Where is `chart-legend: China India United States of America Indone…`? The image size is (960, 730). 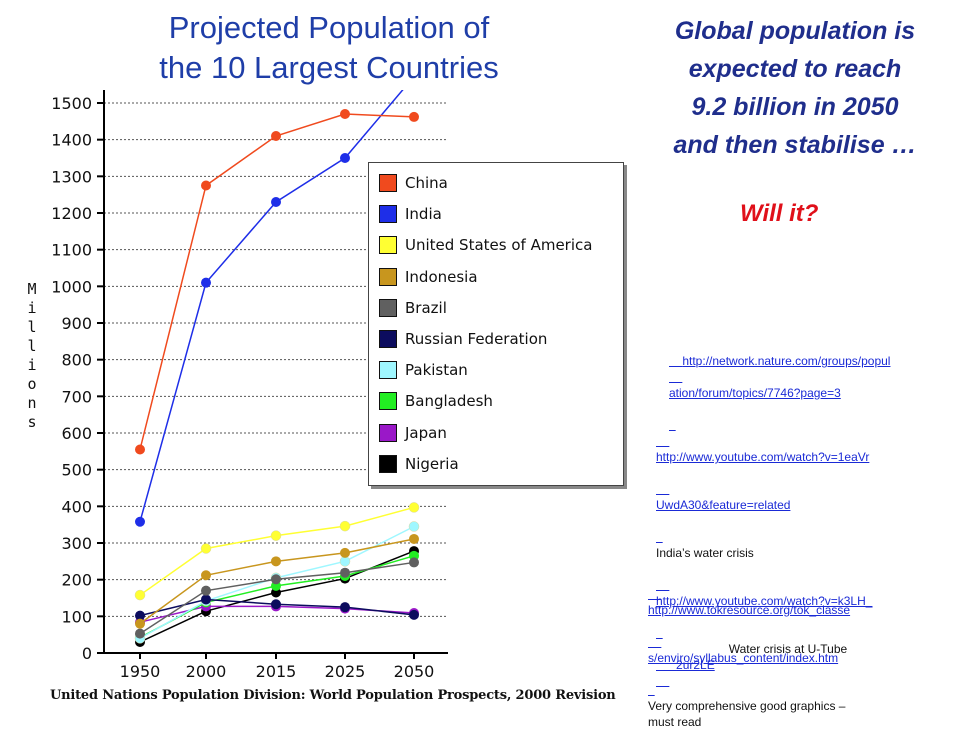 chart-legend: China India United States of America Indone… is located at coordinates (496, 324).